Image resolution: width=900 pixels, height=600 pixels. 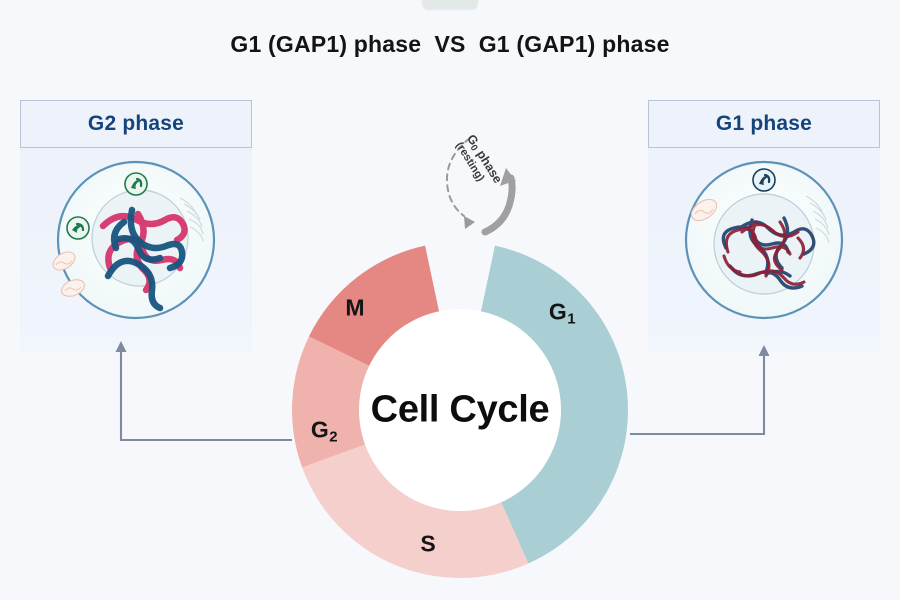 I want to click on right-cell-connector, so click(x=700, y=390).